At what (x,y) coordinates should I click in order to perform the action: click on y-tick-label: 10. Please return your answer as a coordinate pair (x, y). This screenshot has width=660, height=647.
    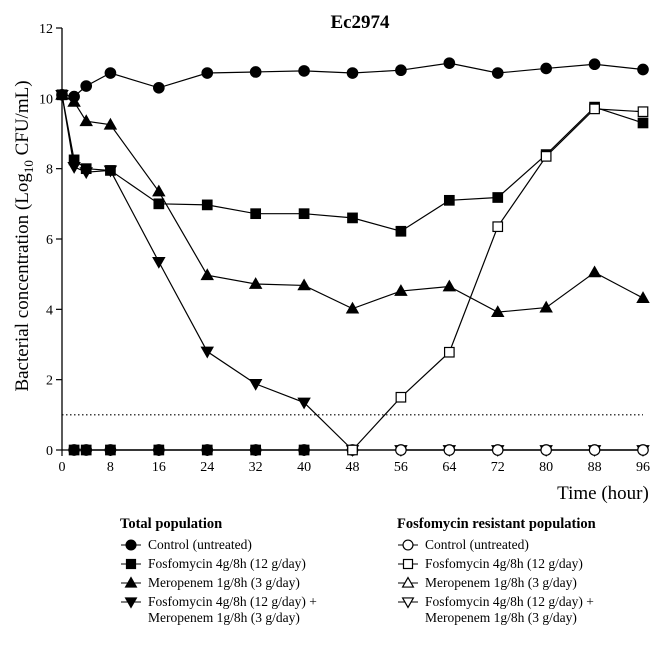
    Looking at the image, I should click on (46, 99).